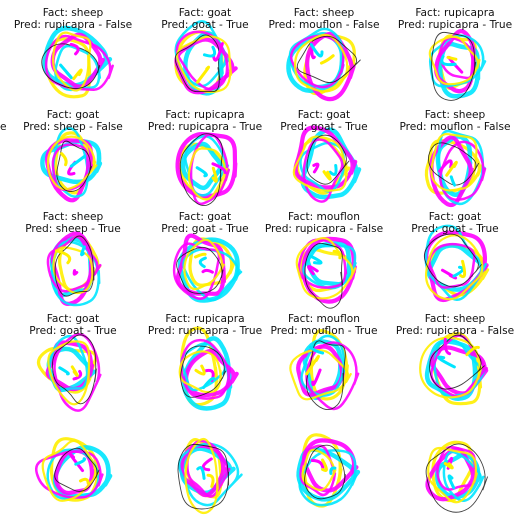  I want to click on prediction-cell: Fact: sheep Pred: rupicapra - False, so click(73, 52).